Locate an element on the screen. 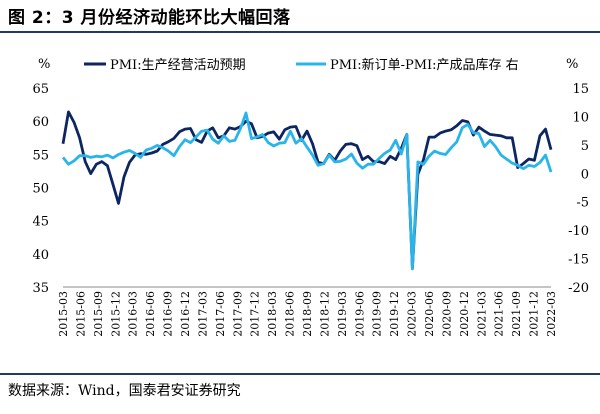 The width and height of the screenshot is (600, 414). x-tick-label: 2021-09 is located at coordinates (516, 314).